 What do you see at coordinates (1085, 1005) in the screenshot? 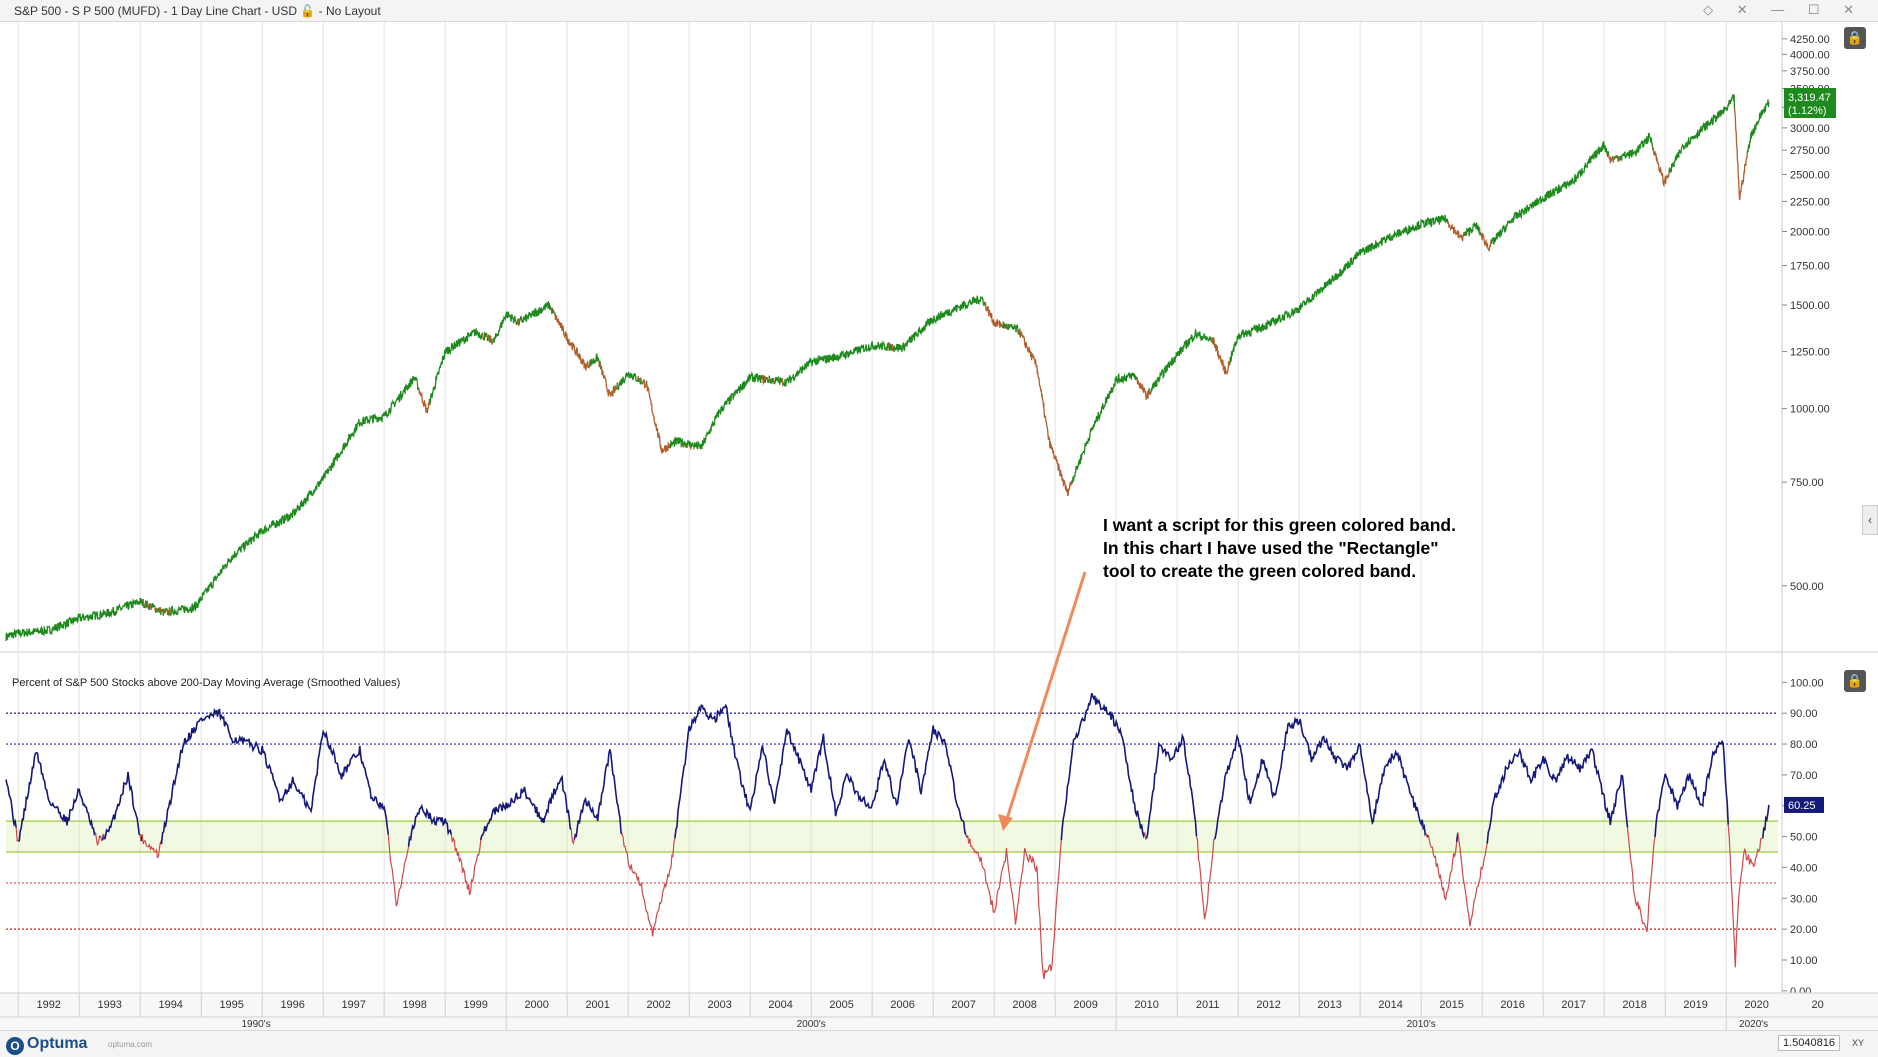
I see `year-label: 2009` at bounding box center [1085, 1005].